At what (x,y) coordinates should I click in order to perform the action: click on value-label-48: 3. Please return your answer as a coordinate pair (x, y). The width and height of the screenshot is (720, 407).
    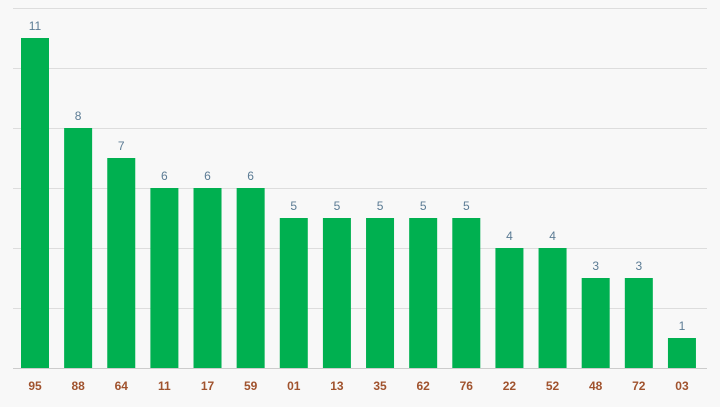
    Looking at the image, I should click on (595, 266).